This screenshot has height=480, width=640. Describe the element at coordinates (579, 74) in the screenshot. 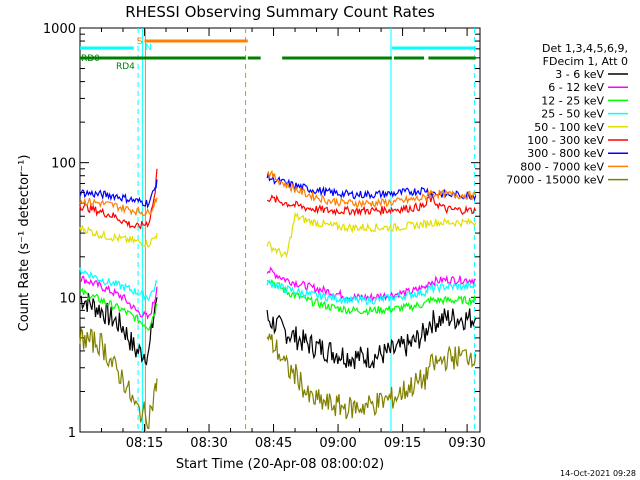

I see `legend-entry: 3 - 6 keV` at that location.